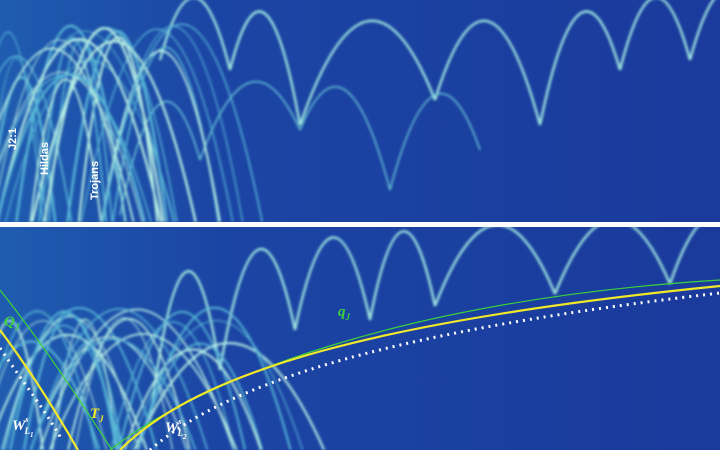 The height and width of the screenshot is (450, 720). What do you see at coordinates (22, 427) in the screenshot?
I see `label: Ws L1` at bounding box center [22, 427].